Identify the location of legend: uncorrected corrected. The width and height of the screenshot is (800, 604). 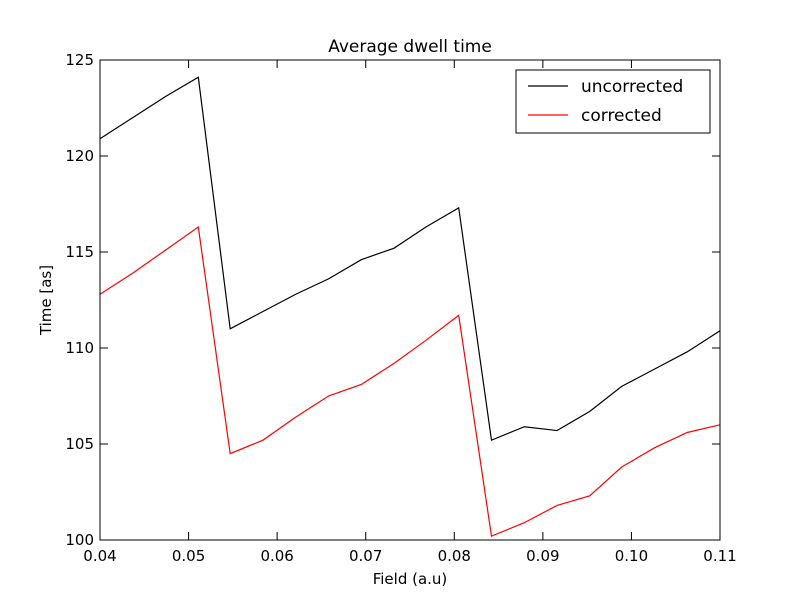
(613, 101).